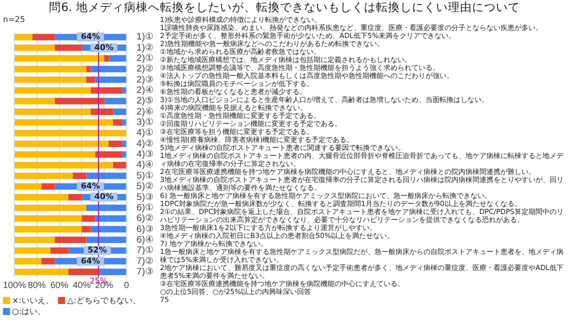 Image resolution: width=569 pixels, height=320 pixels. What do you see at coordinates (14, 285) in the screenshot?
I see `x-tick-label: 100%` at bounding box center [14, 285].